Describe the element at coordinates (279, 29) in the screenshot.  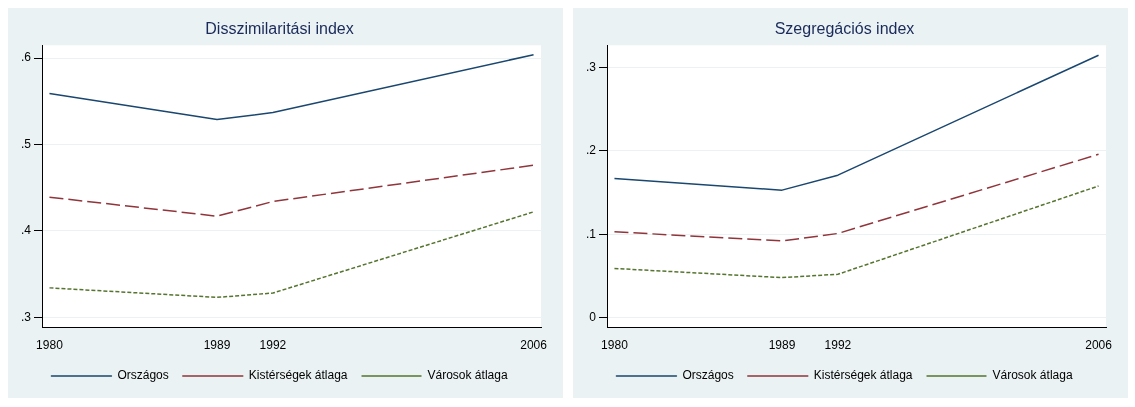
I see `chart-title: Disszimilaritási index` at that location.